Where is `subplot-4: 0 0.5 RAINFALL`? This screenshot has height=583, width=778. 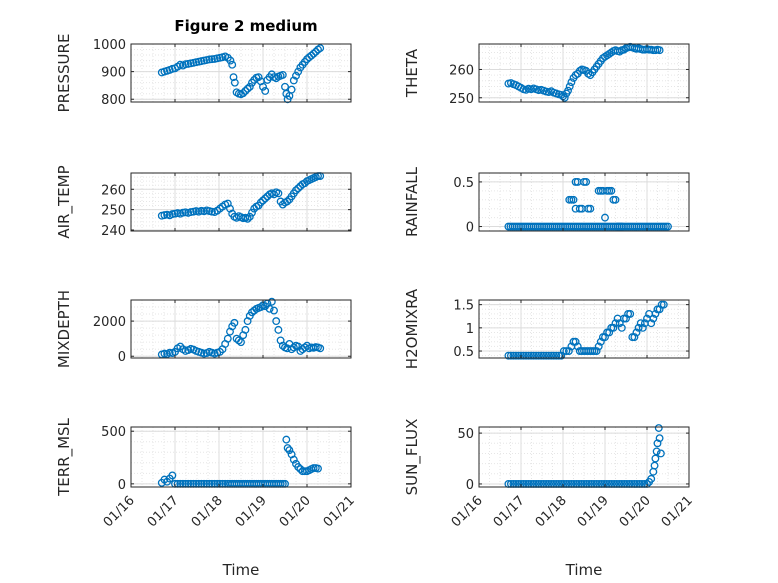
subplot-4: 0 0.5 RAINFALL is located at coordinates (546, 201).